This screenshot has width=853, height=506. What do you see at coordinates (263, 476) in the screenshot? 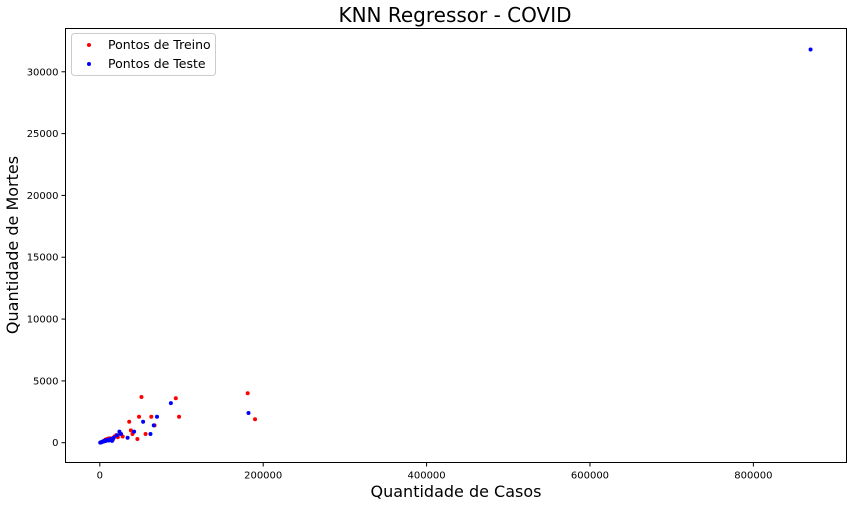
I see `x-tick-label: 200000` at bounding box center [263, 476].